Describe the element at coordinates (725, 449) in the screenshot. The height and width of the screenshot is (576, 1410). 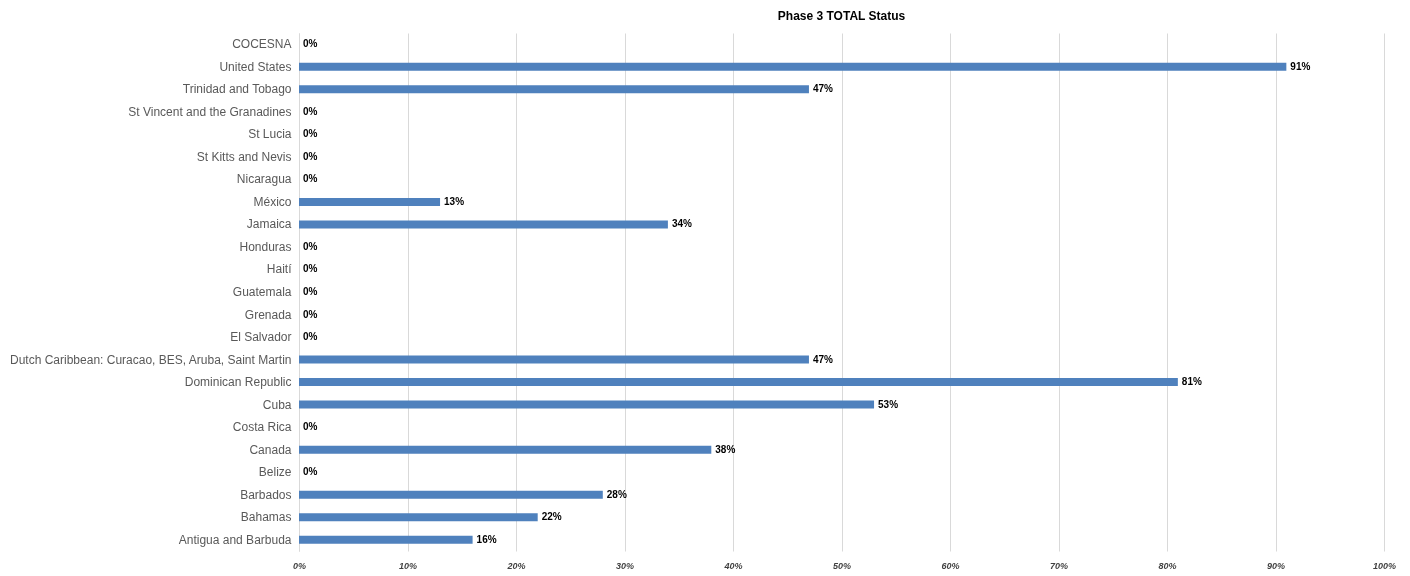
I see `data-label: 38%` at that location.